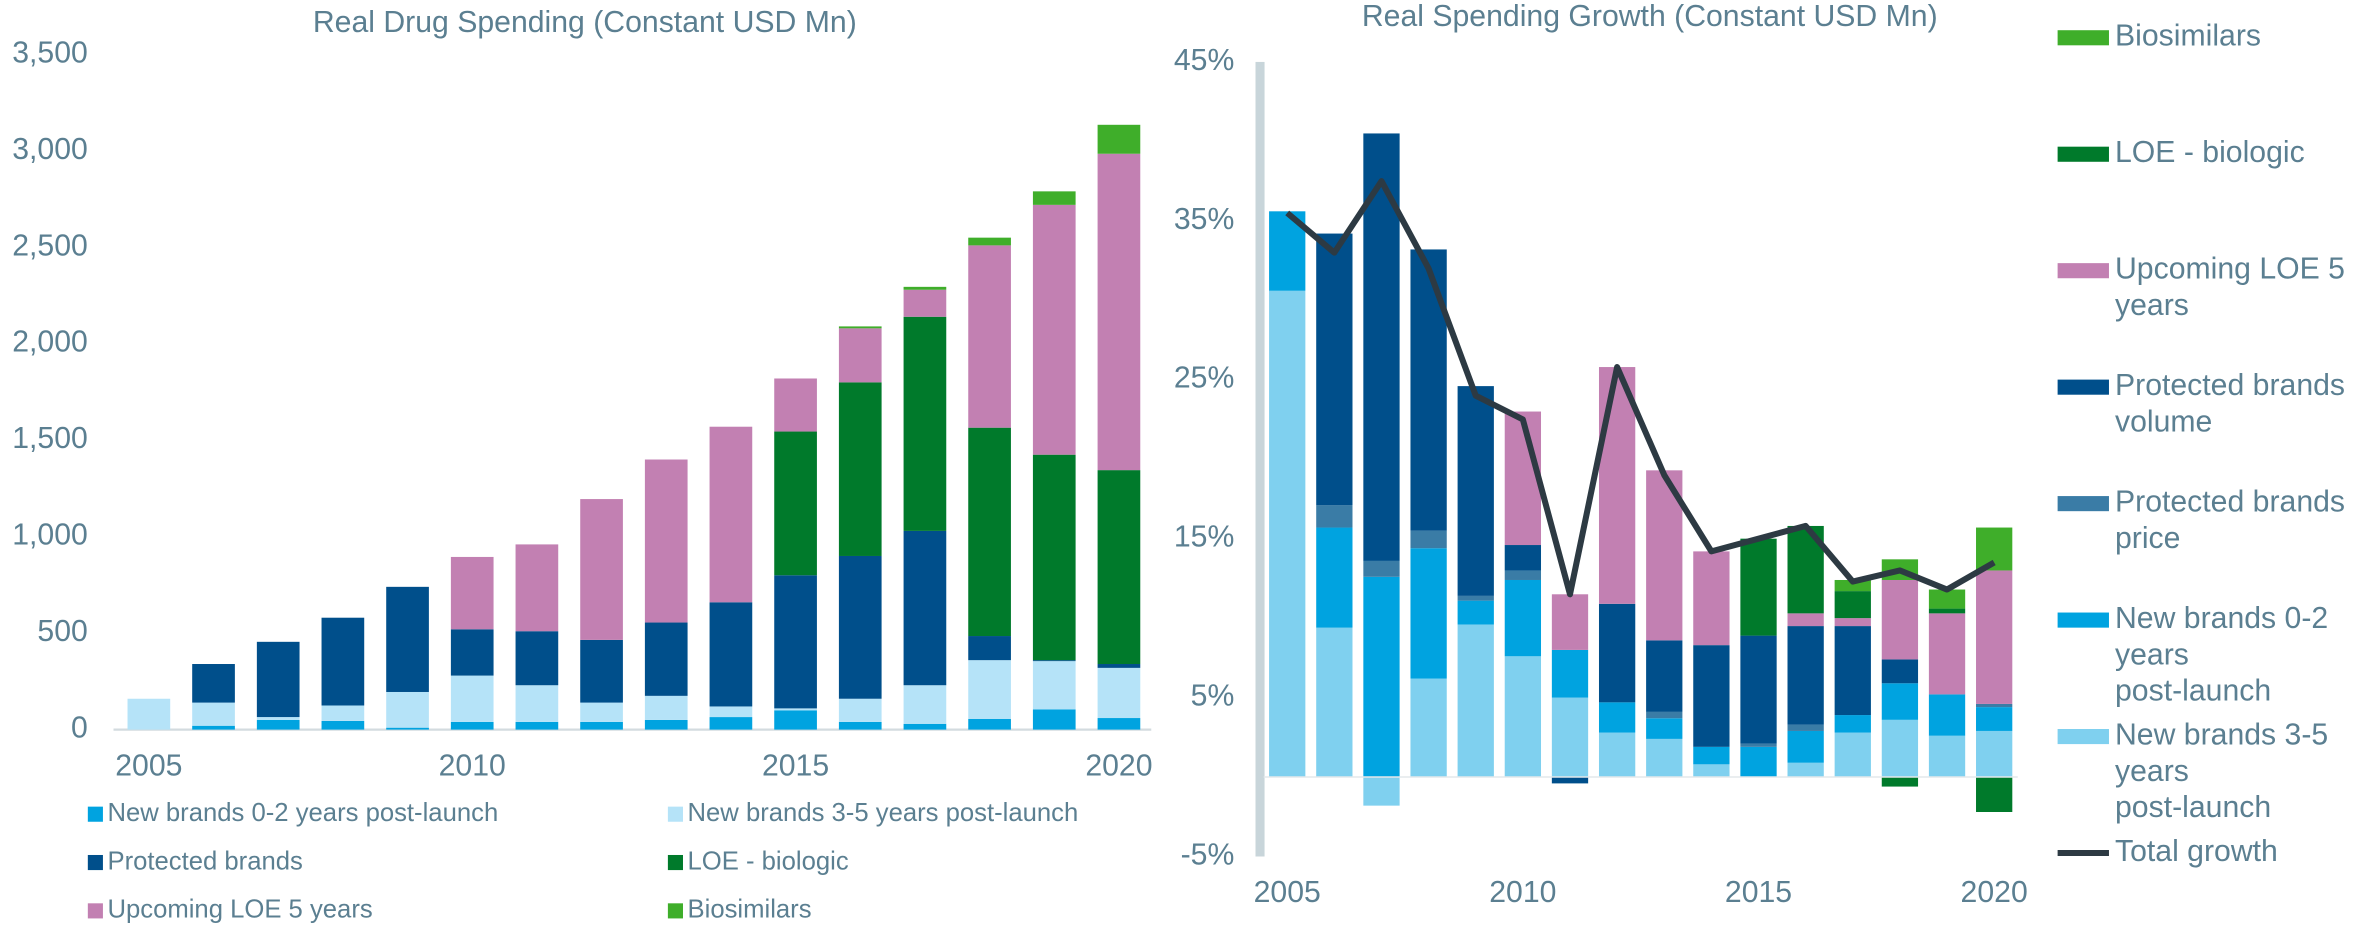  Describe the element at coordinates (1204, 60) in the screenshot. I see `y-tick-label: 45%` at that location.